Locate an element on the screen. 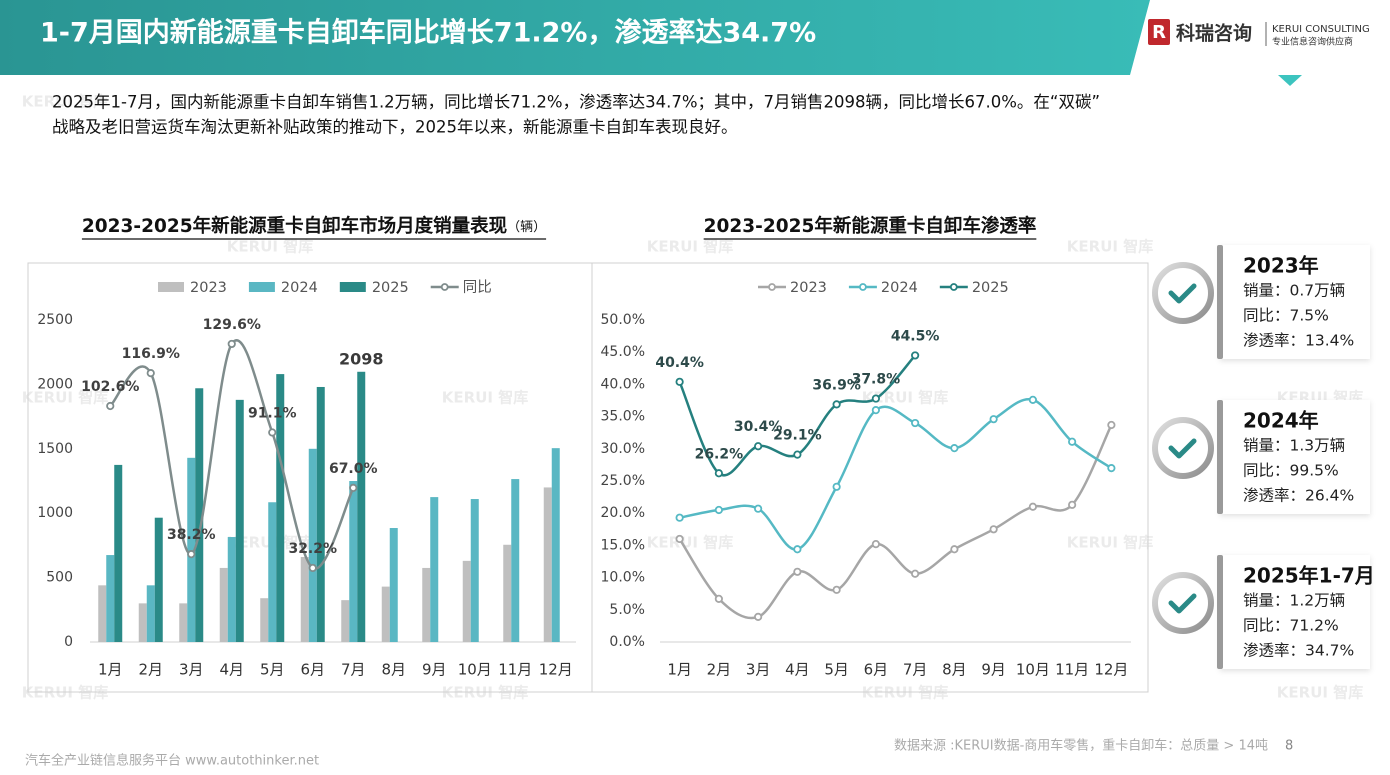  chart-unit: （辆） is located at coordinates (526, 227).